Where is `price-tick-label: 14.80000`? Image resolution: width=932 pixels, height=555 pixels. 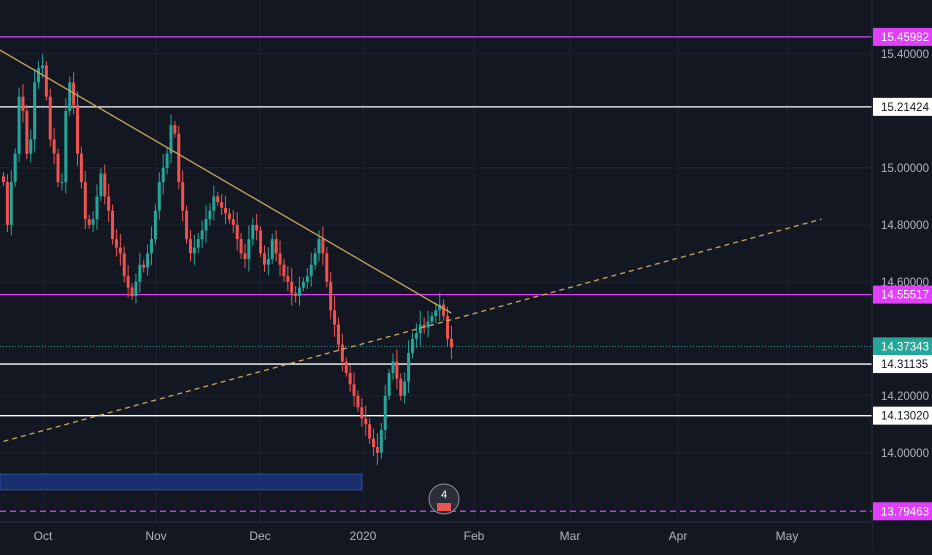
price-tick-label: 14.80000 is located at coordinates (905, 226).